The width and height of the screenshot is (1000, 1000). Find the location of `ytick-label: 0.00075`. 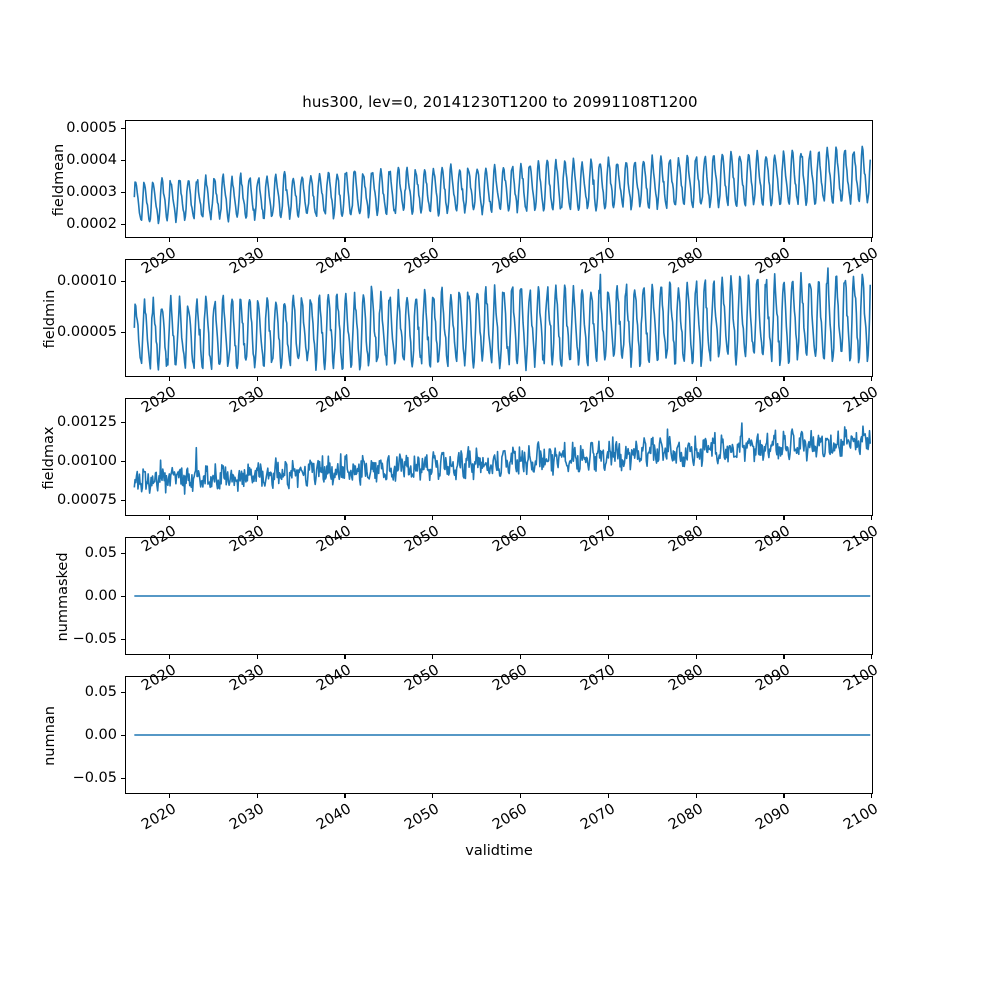

ytick-label: 0.00075 is located at coordinates (87, 499).